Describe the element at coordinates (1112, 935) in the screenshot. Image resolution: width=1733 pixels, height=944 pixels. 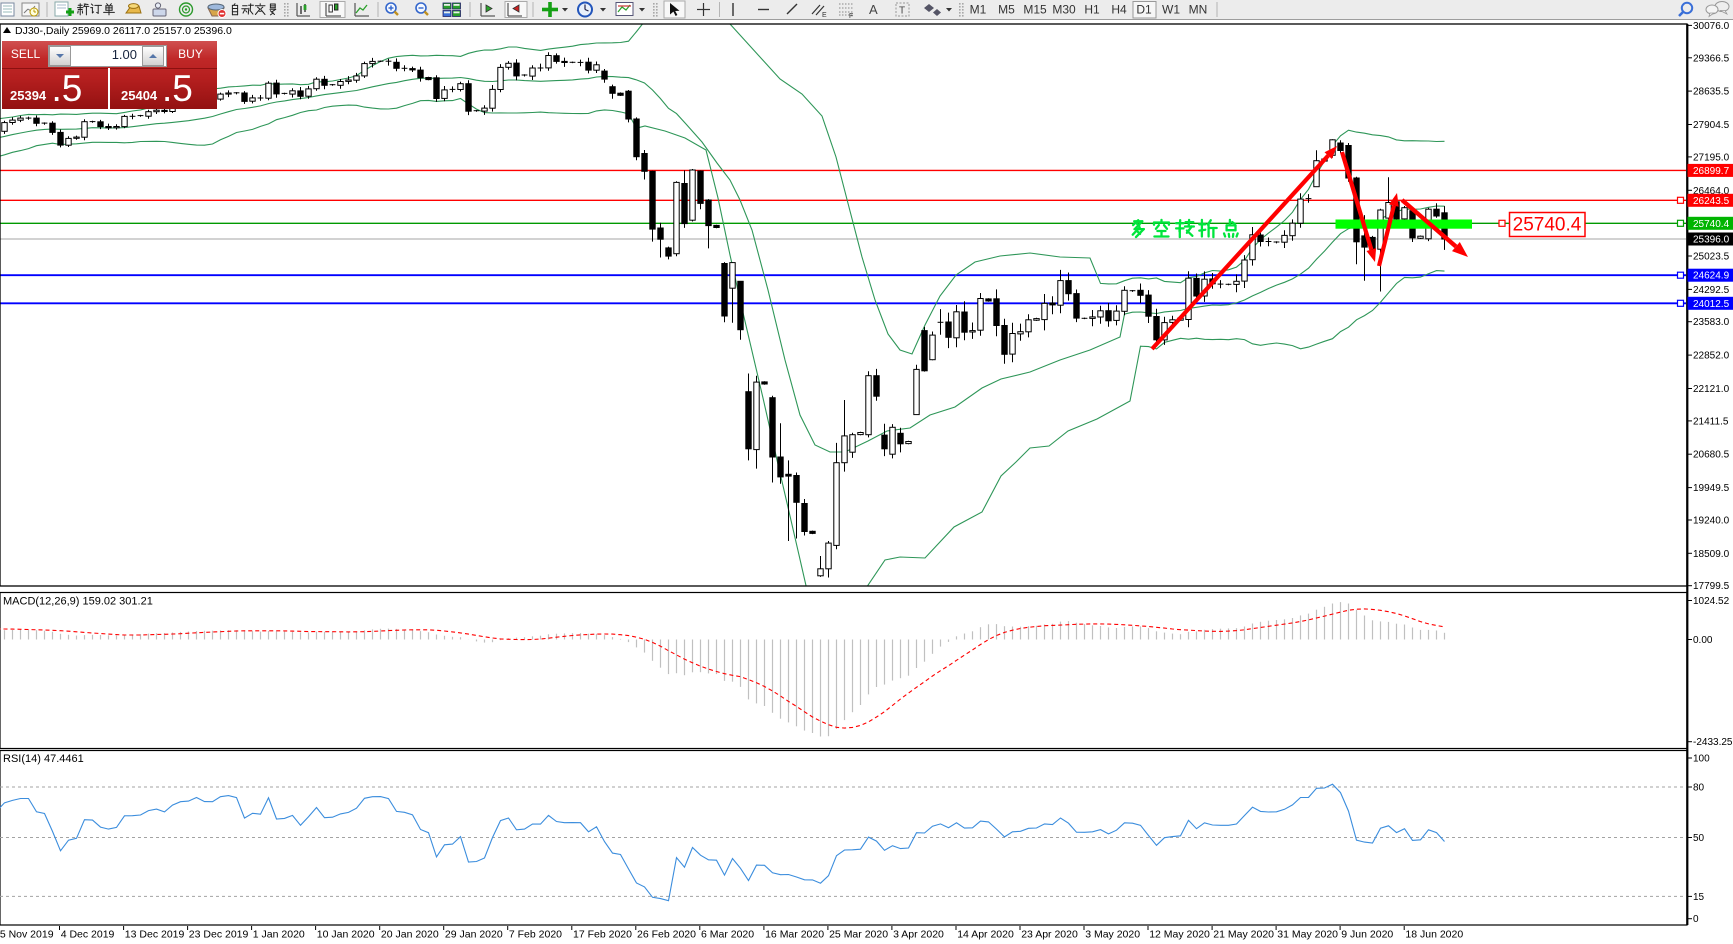
I see `svg-text: 3 May 2020` at that location.